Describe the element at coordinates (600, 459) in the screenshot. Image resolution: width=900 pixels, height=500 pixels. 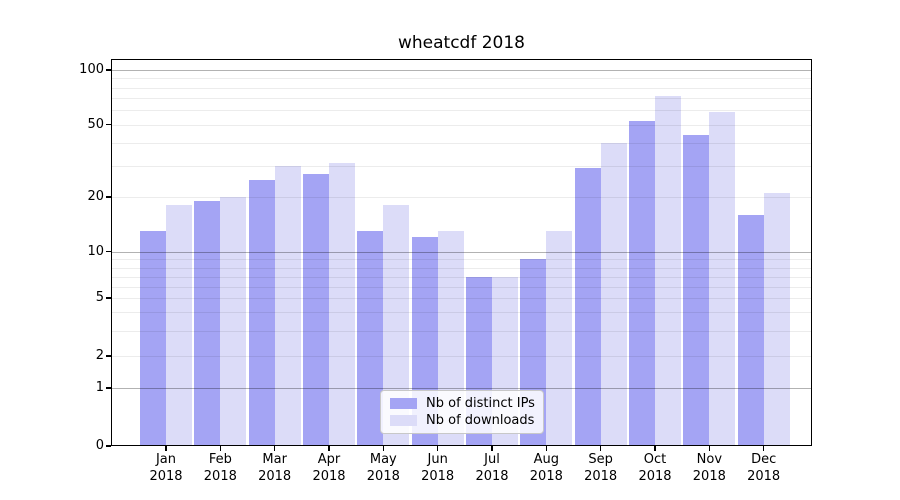
I see `x-tick-month-sep: Sep` at that location.